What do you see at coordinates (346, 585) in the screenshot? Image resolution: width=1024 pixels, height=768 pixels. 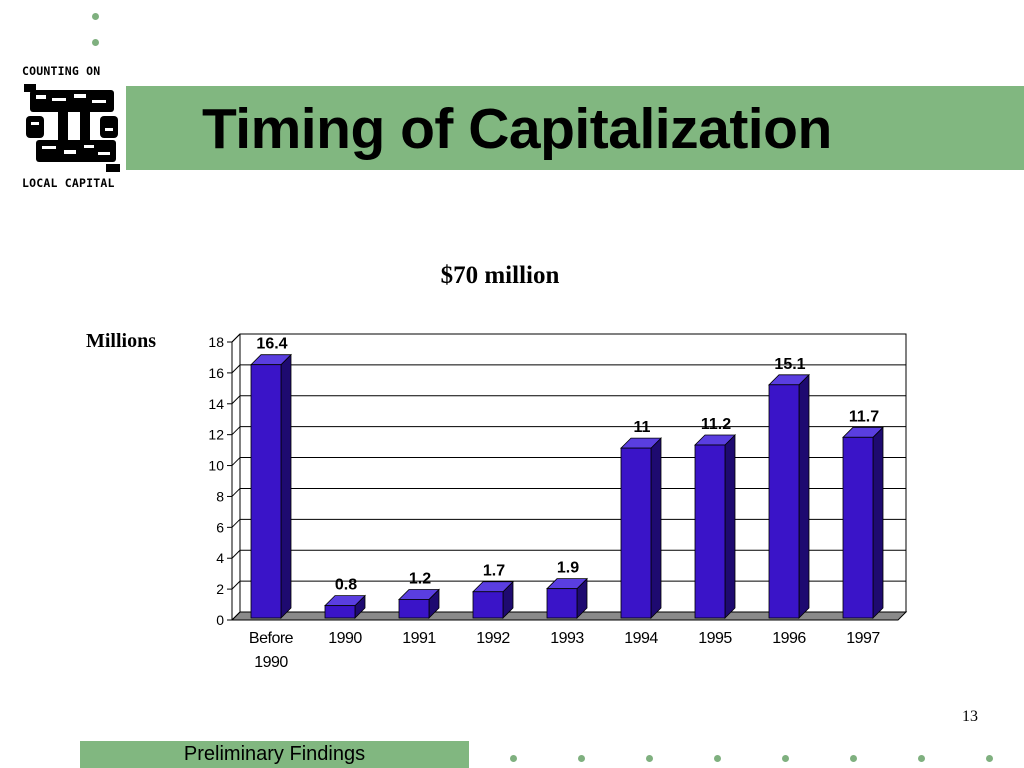 I see `data-label: 0.8` at bounding box center [346, 585].